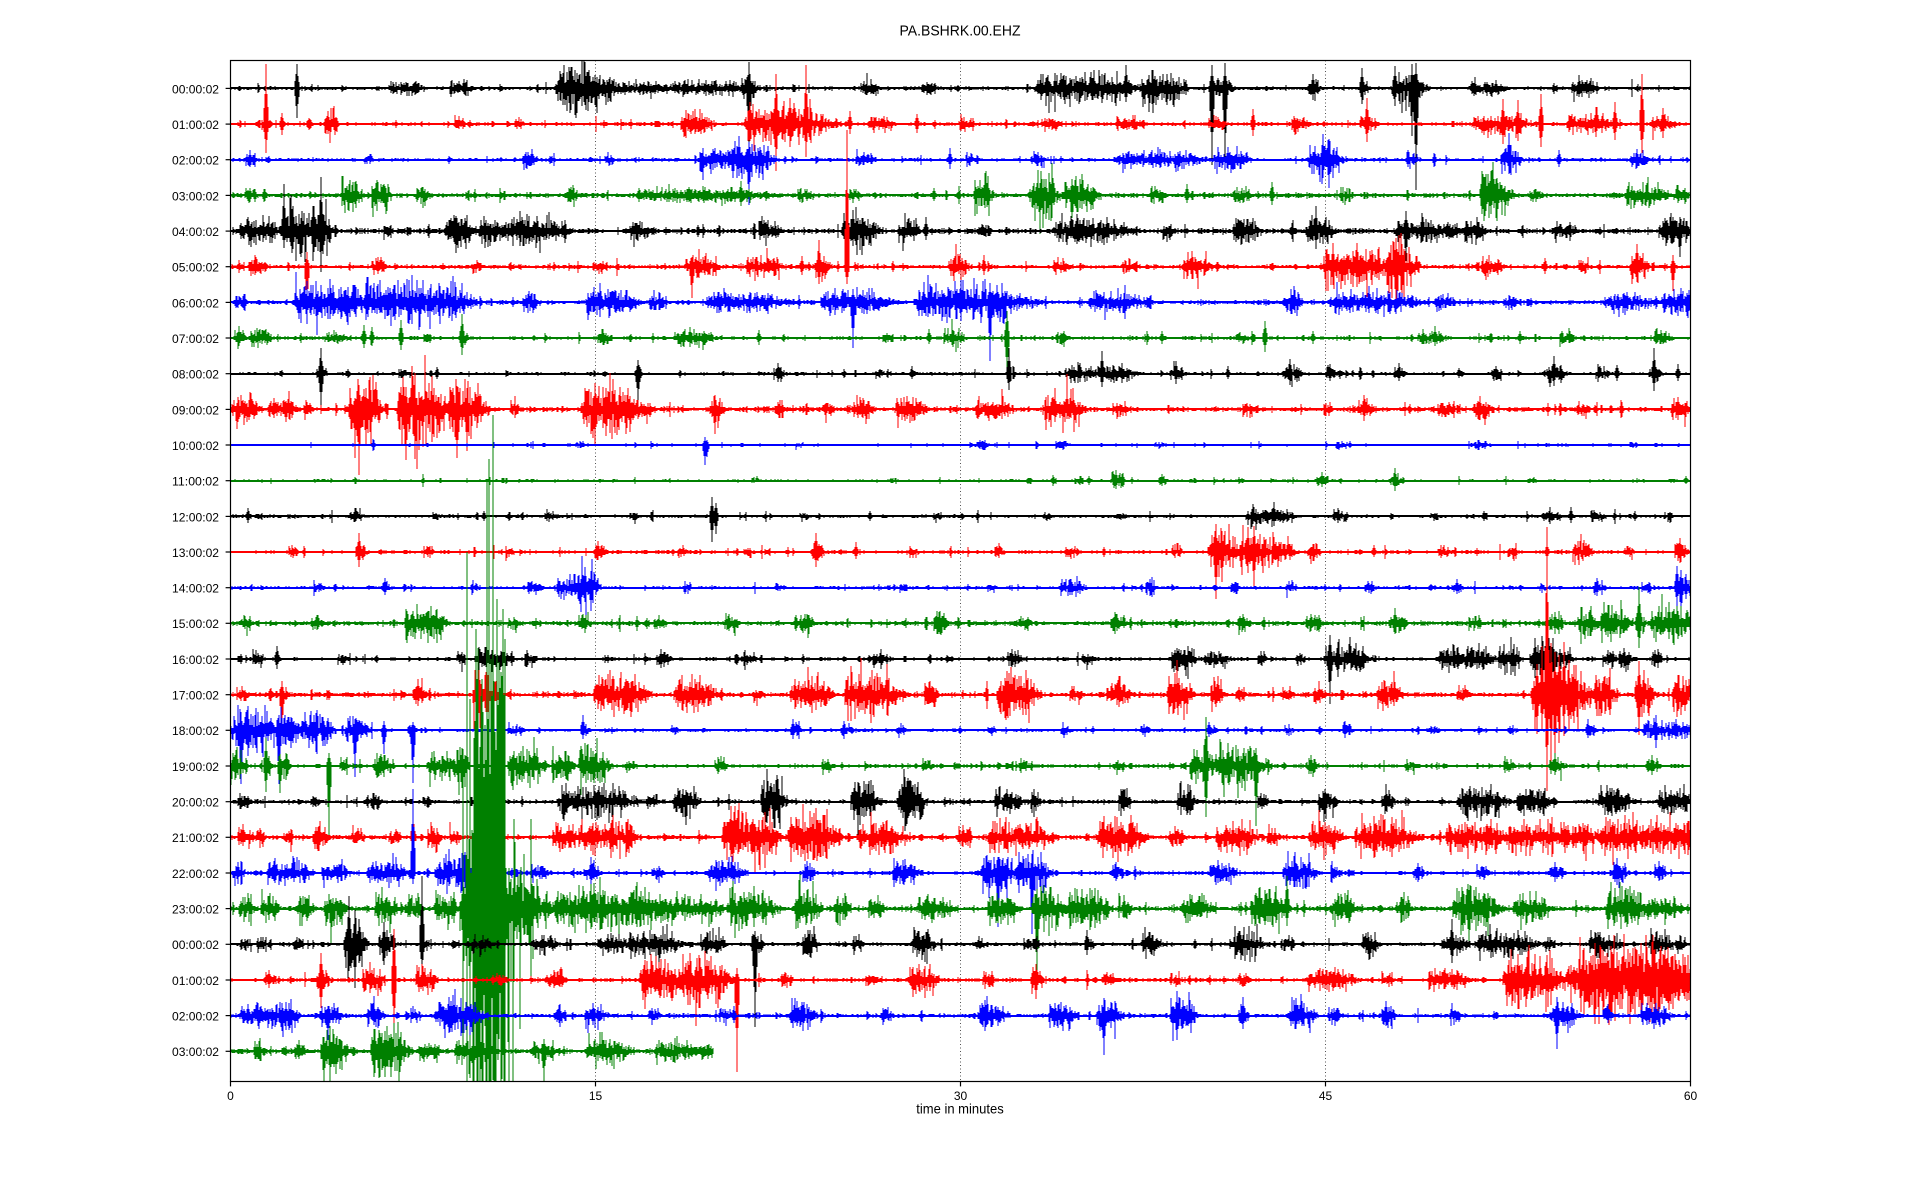  I want to click on svg-text: 08:00:02, so click(195, 375).